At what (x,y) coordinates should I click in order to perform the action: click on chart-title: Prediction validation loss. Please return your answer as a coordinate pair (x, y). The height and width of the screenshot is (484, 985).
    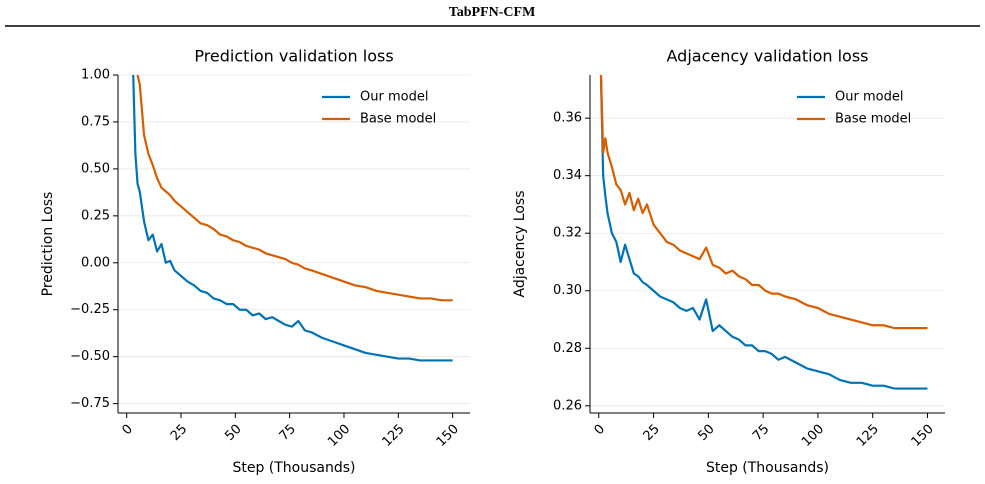
    Looking at the image, I should click on (293, 56).